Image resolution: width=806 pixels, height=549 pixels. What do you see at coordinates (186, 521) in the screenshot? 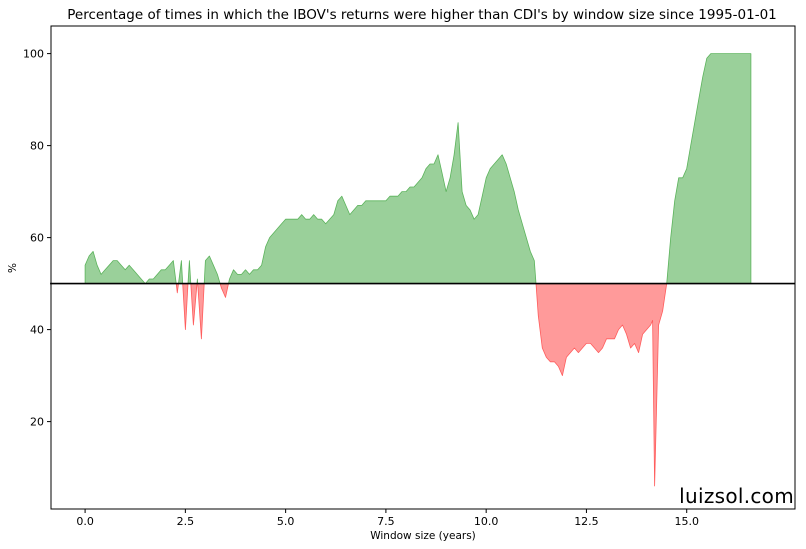
I see `x-tick-label: 2.5` at bounding box center [186, 521].